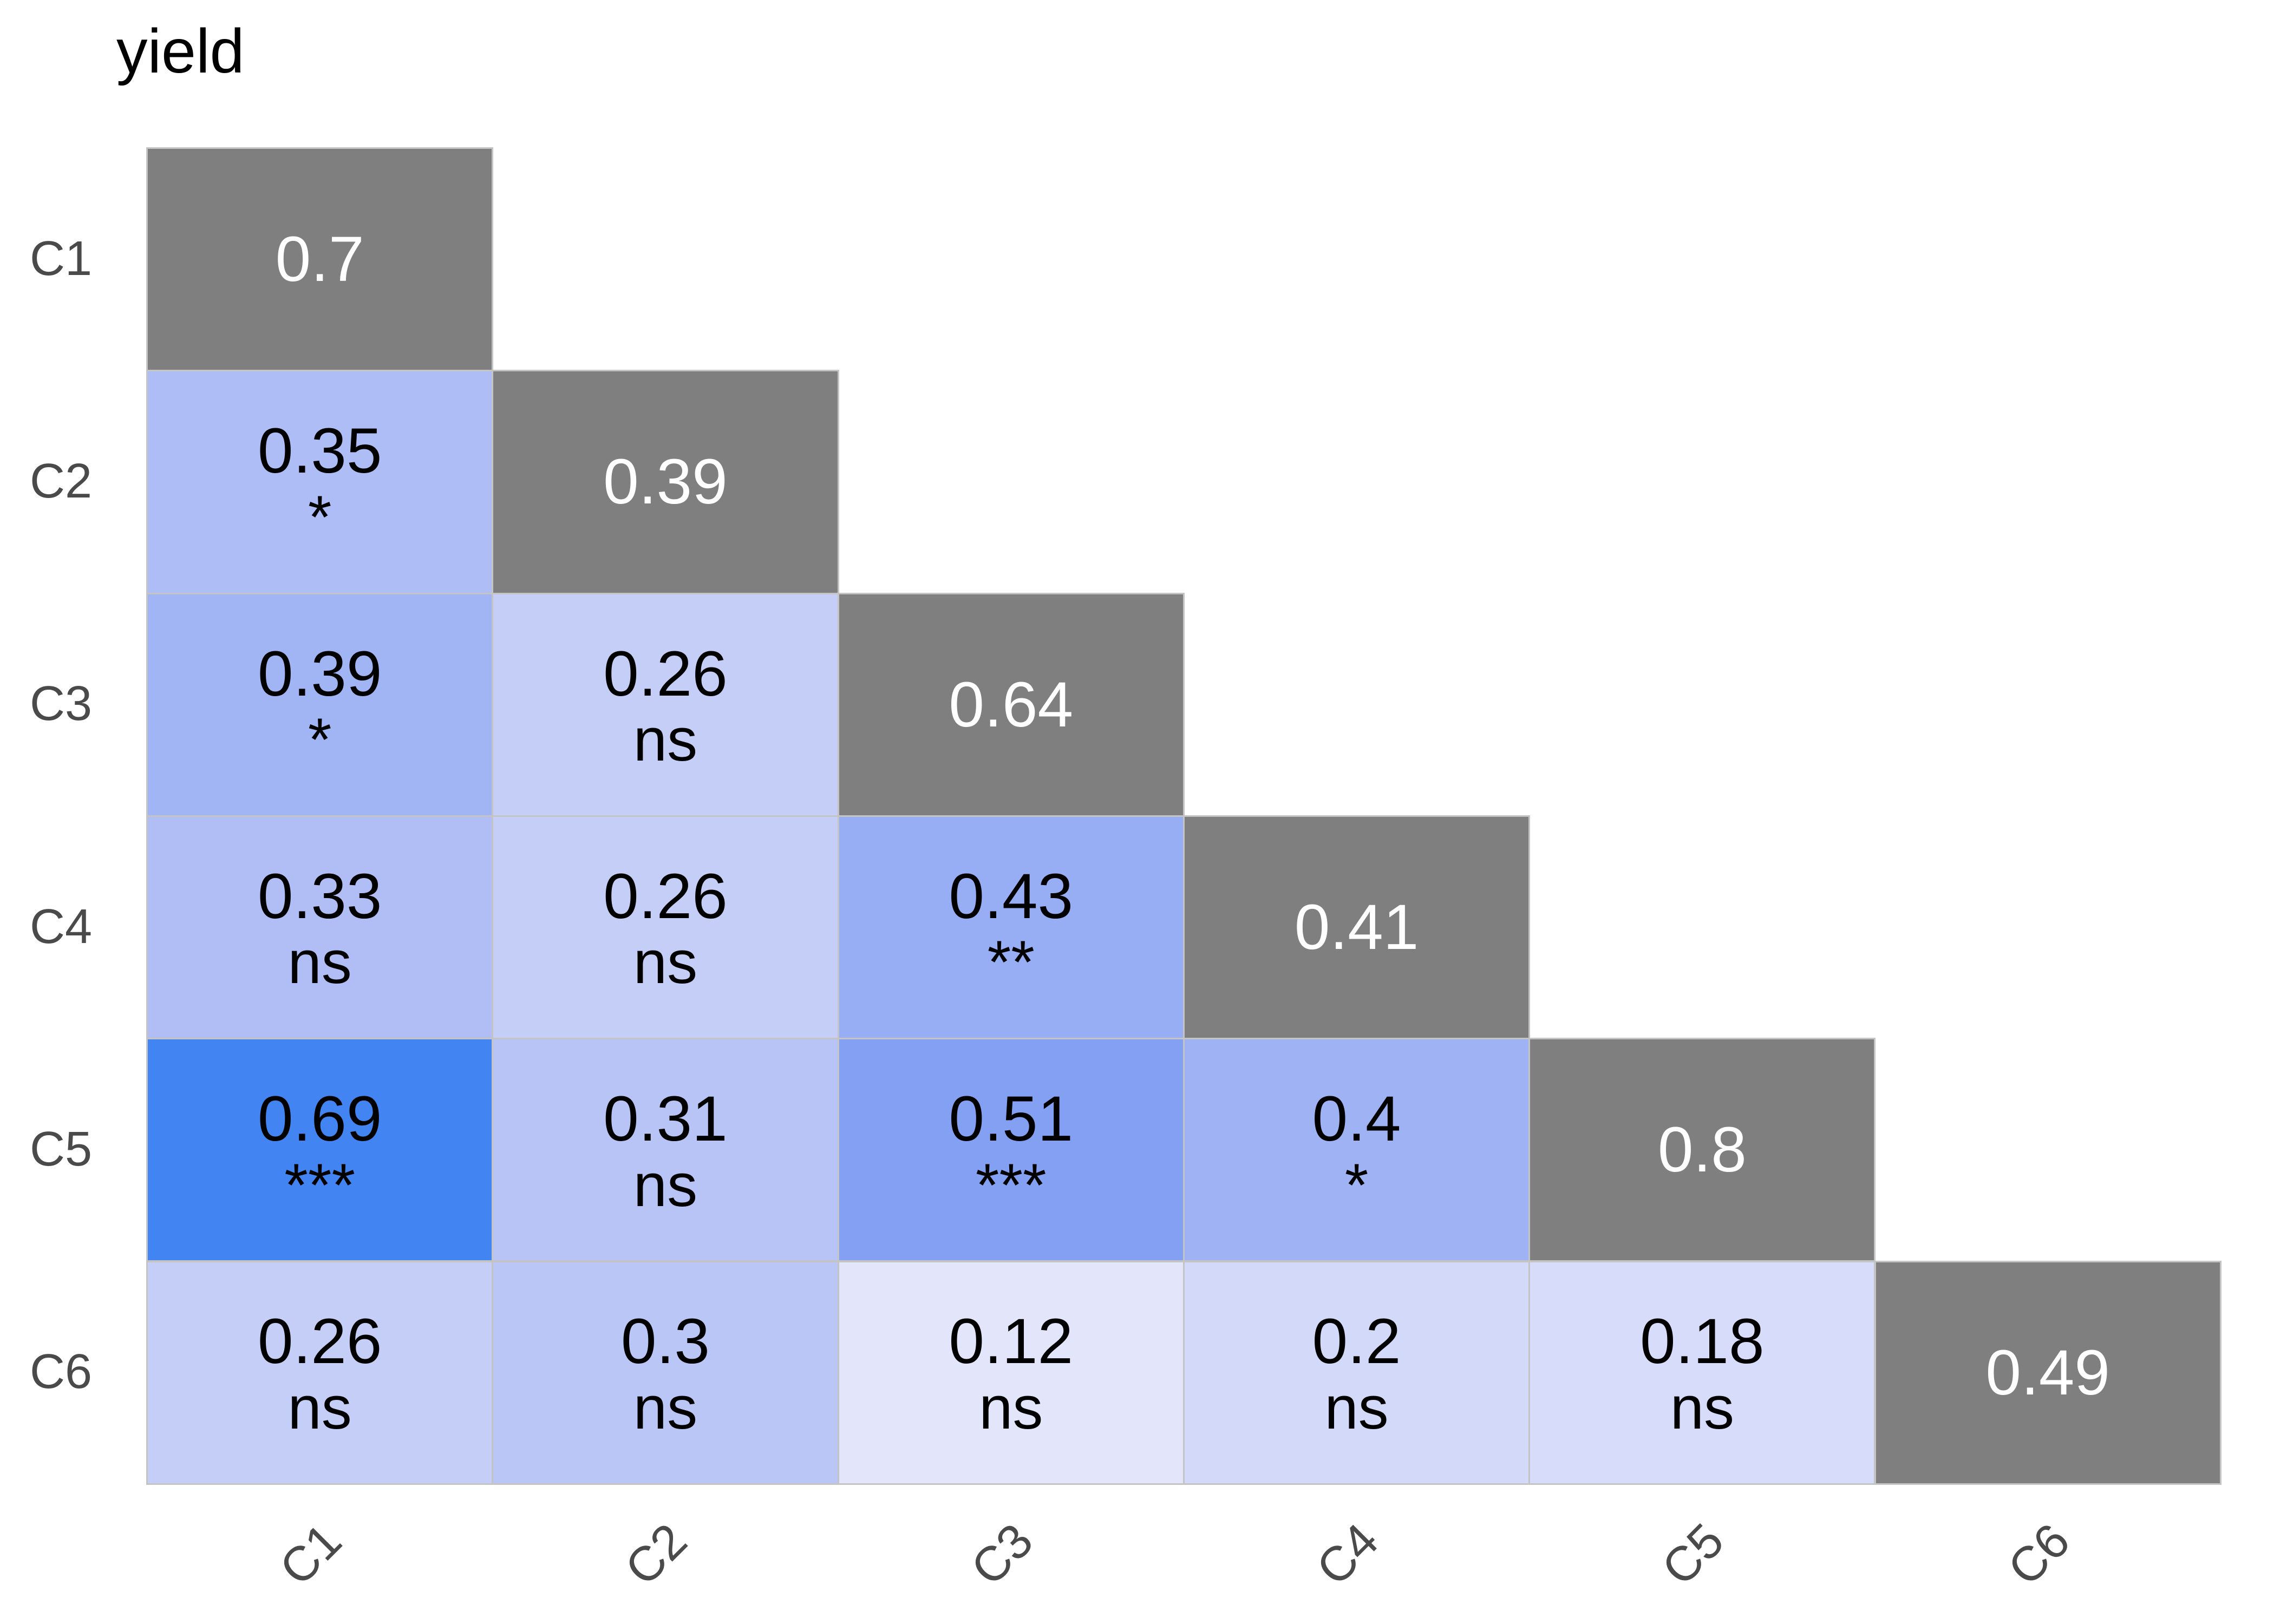 The image size is (2274, 1624). Describe the element at coordinates (62, 1149) in the screenshot. I see `y-axis-label-C5: C5` at that location.